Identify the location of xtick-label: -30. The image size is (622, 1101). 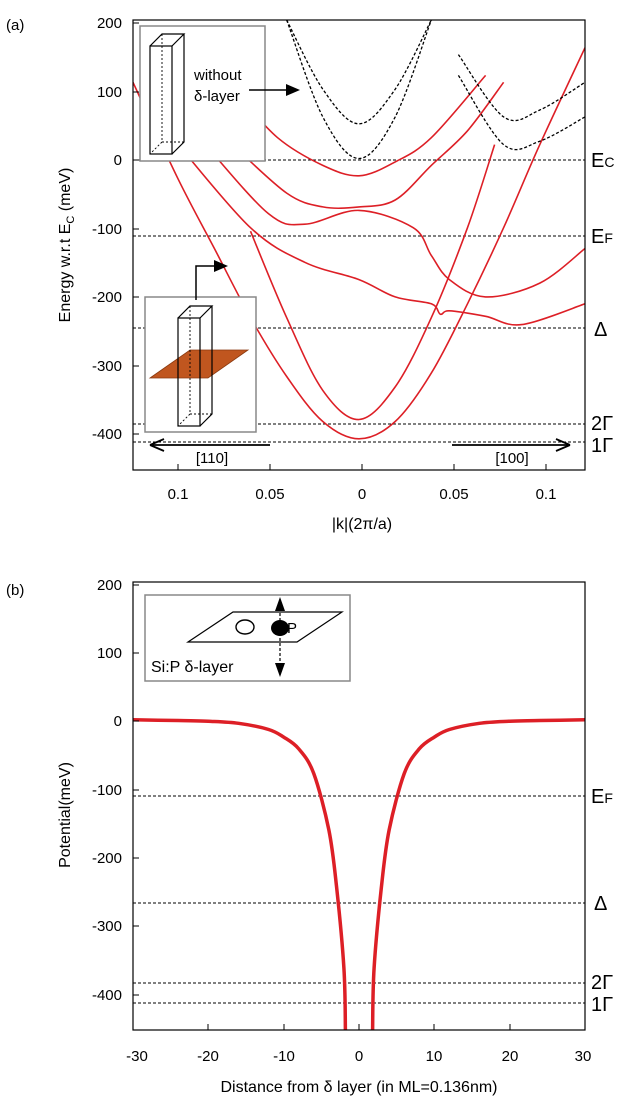
(137, 1056).